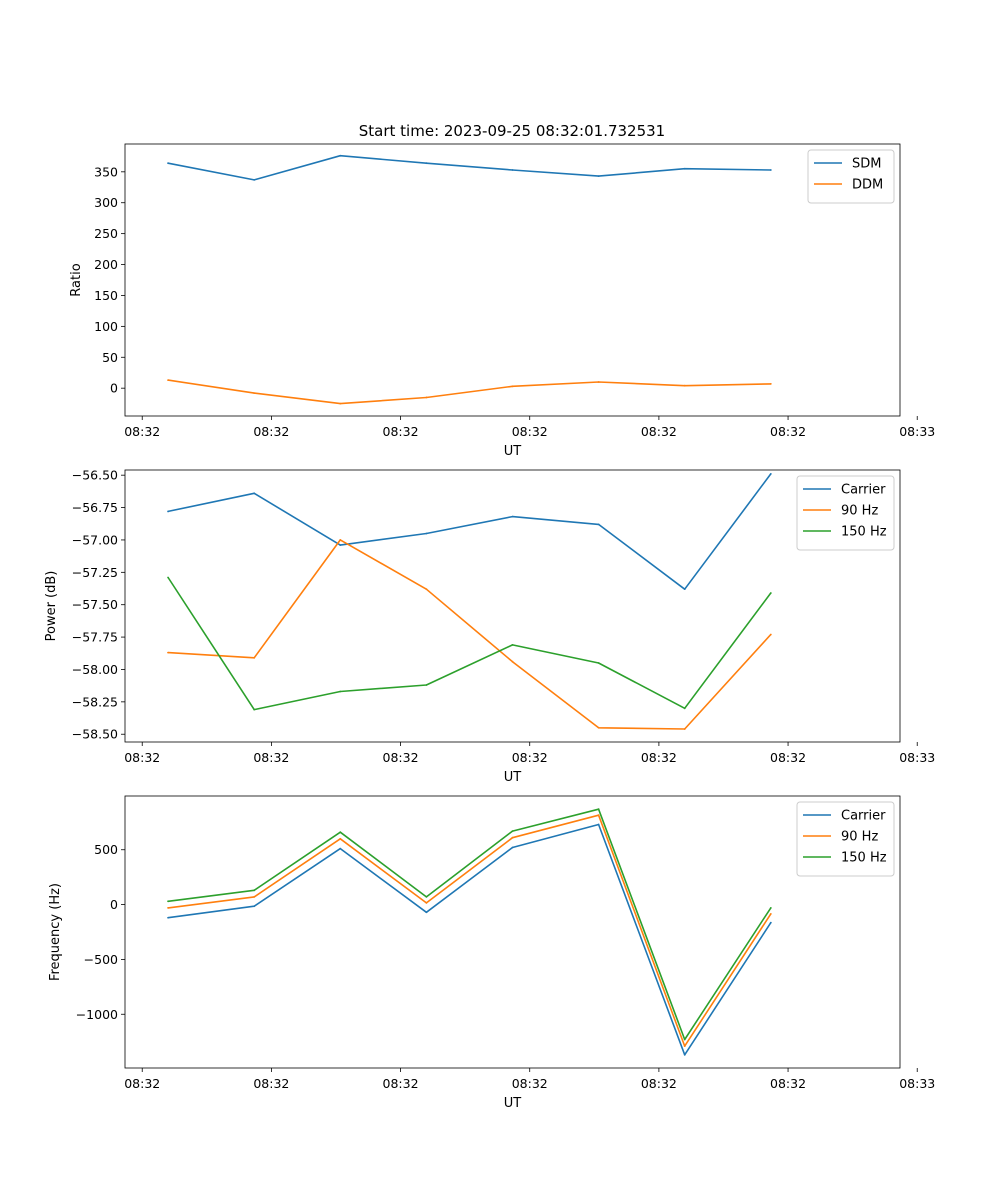  Describe the element at coordinates (106, 264) in the screenshot. I see `y-tick-label: 200` at that location.